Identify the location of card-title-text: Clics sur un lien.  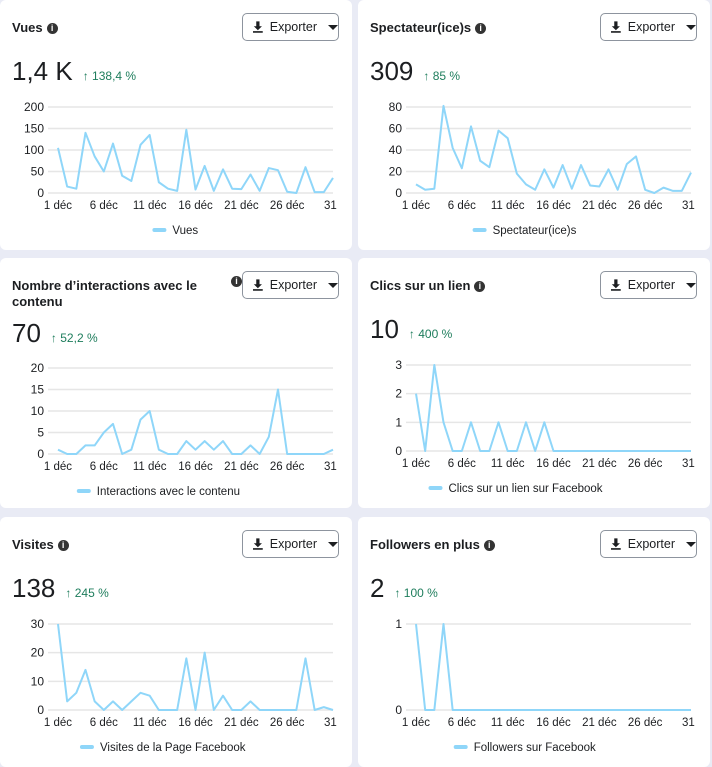
(420, 285).